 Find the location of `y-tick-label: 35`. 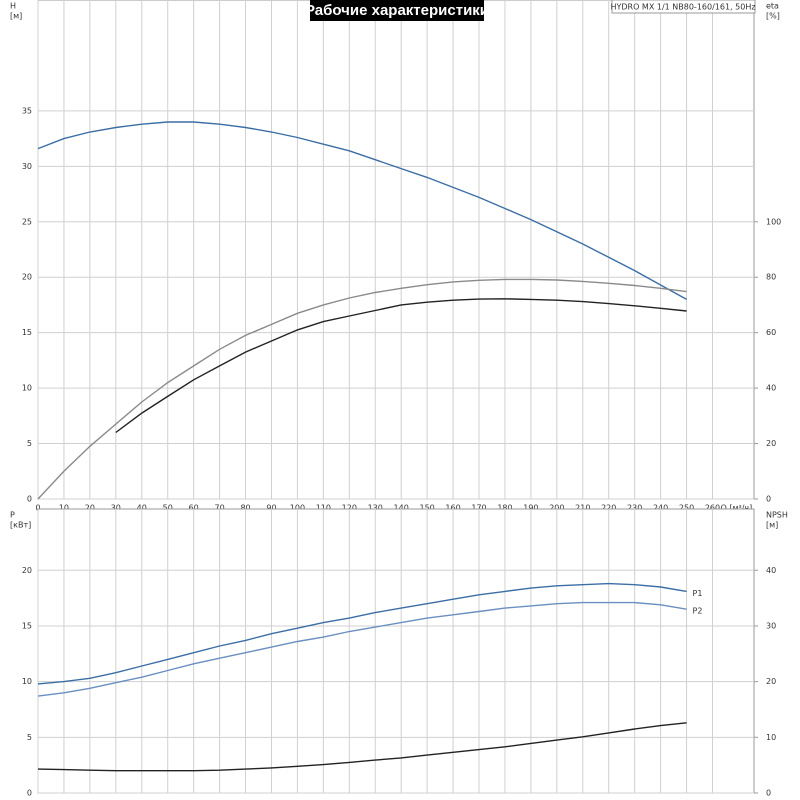

y-tick-label: 35 is located at coordinates (27, 110).